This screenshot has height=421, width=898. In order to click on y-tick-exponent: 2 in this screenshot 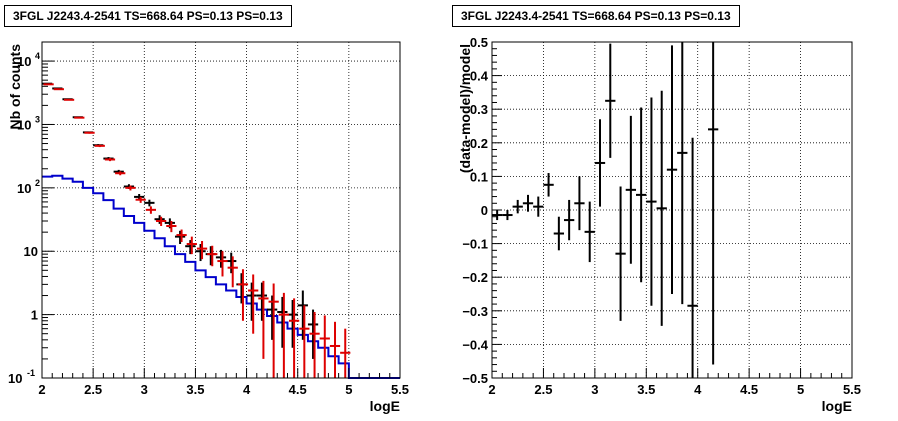, I will do `click(37, 183)`.